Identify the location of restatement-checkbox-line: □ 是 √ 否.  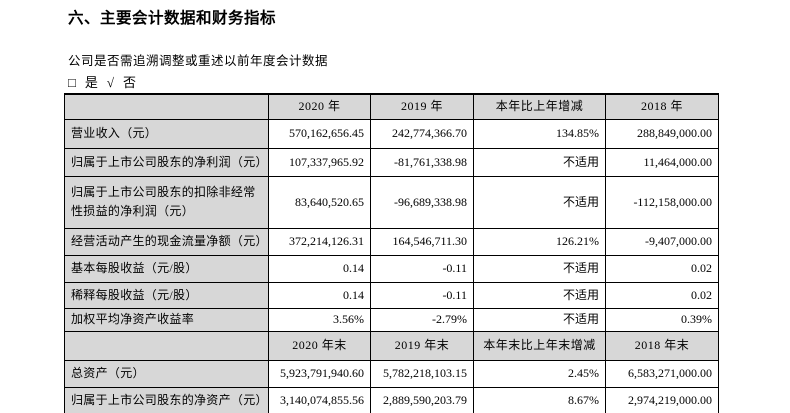
(106, 81).